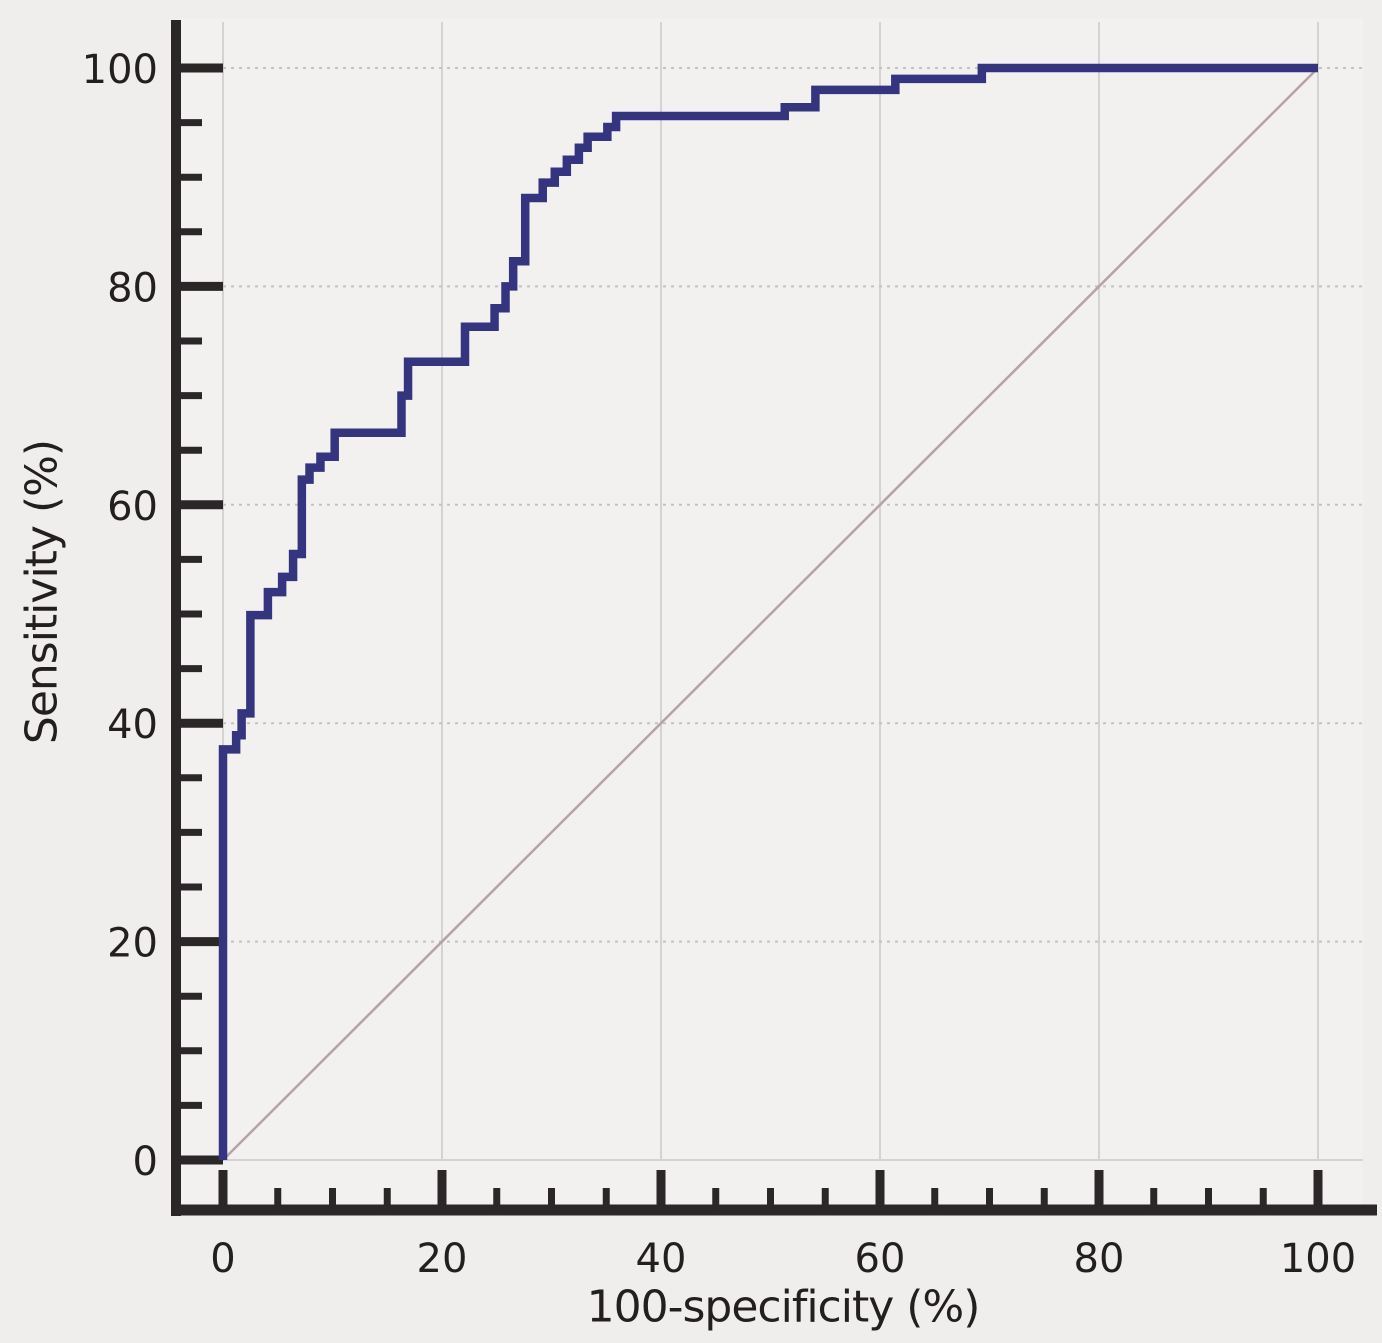 This screenshot has width=1382, height=1343. I want to click on x-tick-label: 0, so click(222, 1259).